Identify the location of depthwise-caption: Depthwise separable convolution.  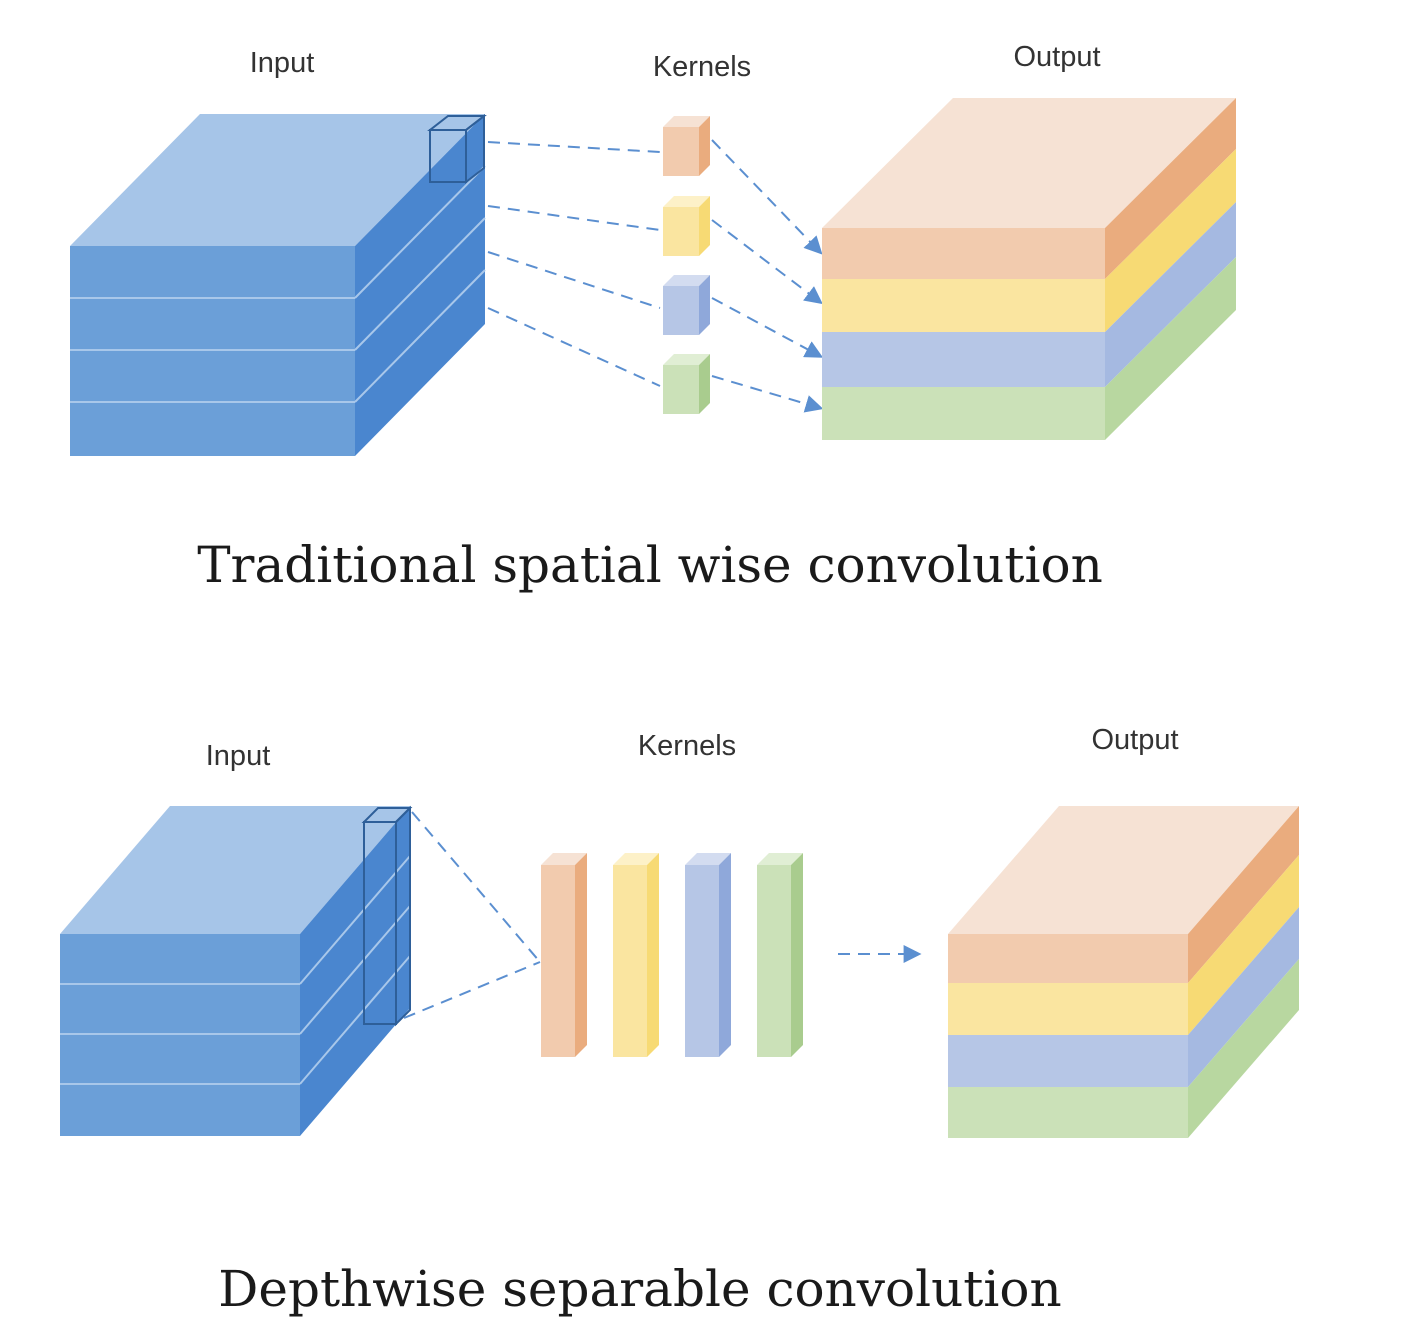
(639, 1289).